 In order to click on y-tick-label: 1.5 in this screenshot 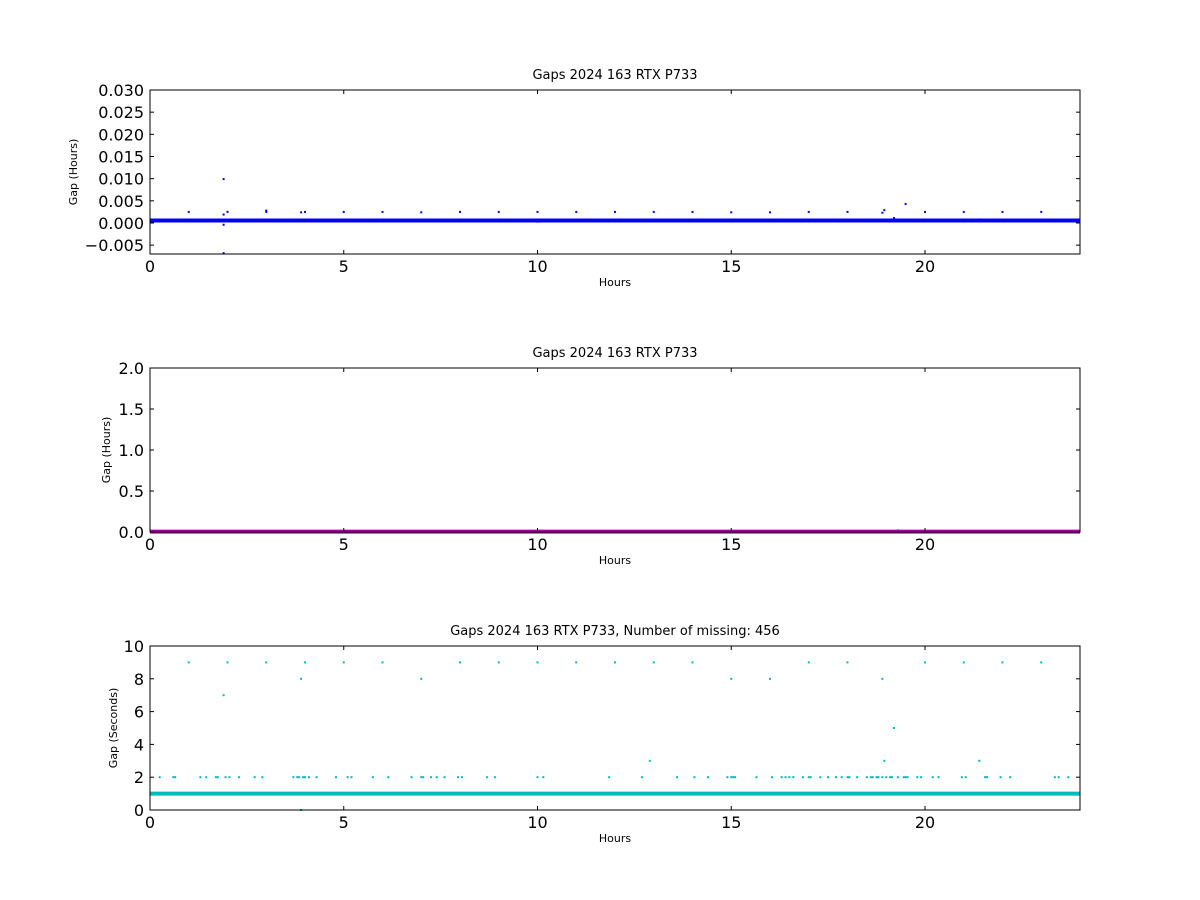, I will do `click(131, 409)`.